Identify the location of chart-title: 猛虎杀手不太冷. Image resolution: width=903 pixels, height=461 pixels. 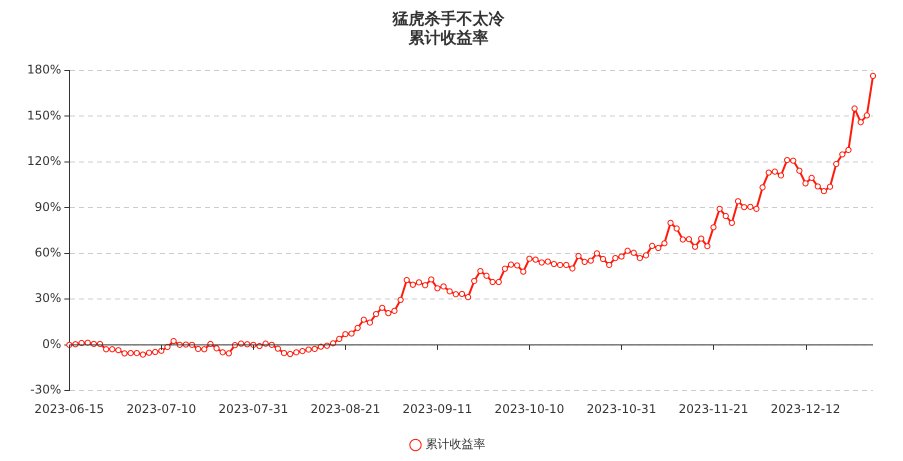
(449, 18).